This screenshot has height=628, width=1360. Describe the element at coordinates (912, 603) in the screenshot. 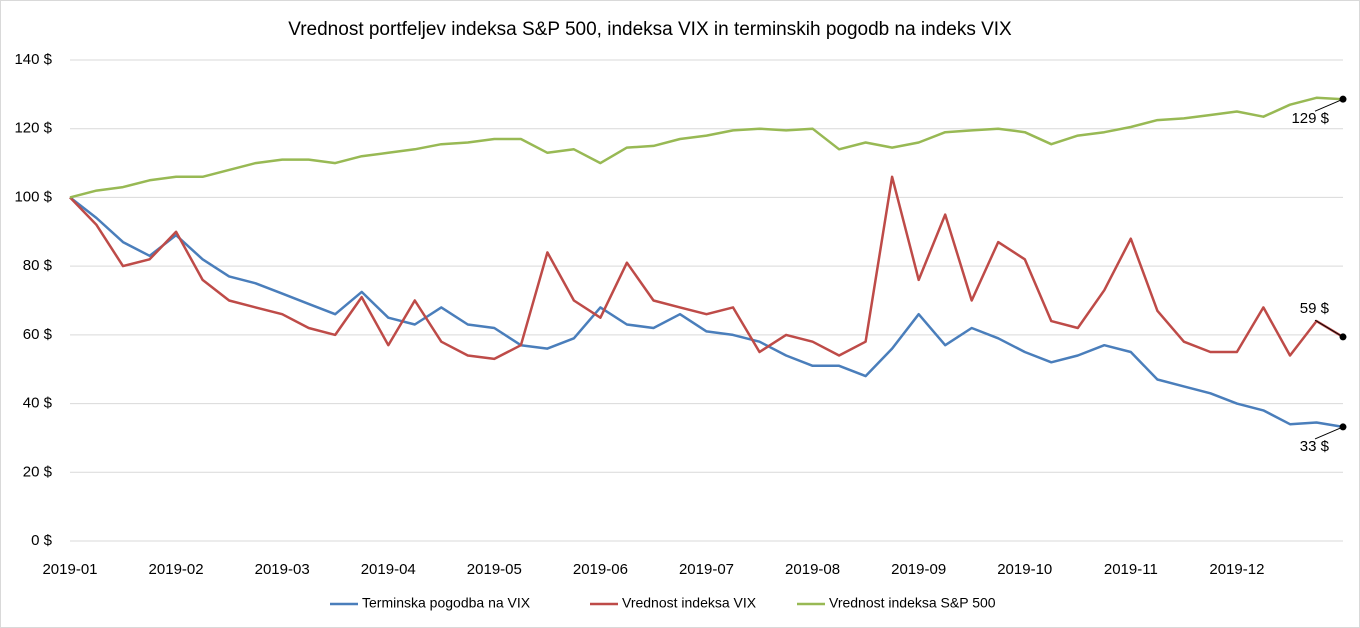

I see `legend-label: Vrednost indeksa S&P 500` at that location.